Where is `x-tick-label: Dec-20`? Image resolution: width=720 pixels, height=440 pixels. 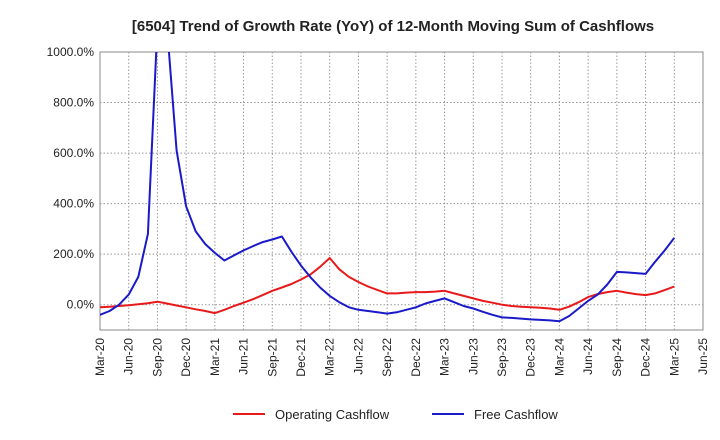 x-tick-label: Dec-20 is located at coordinates (186, 357).